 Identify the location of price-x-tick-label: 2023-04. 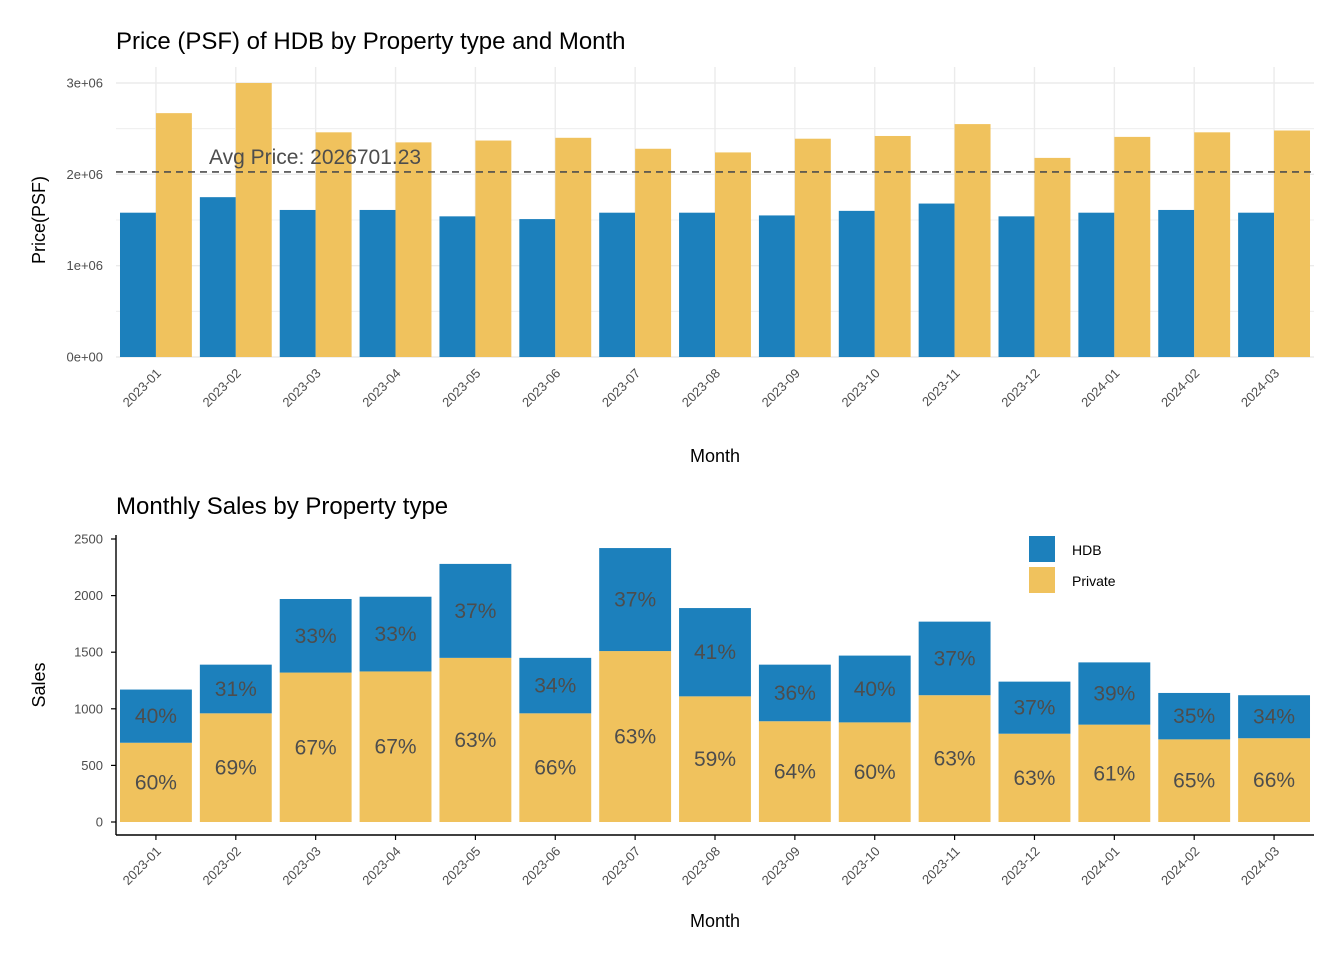
(381, 388).